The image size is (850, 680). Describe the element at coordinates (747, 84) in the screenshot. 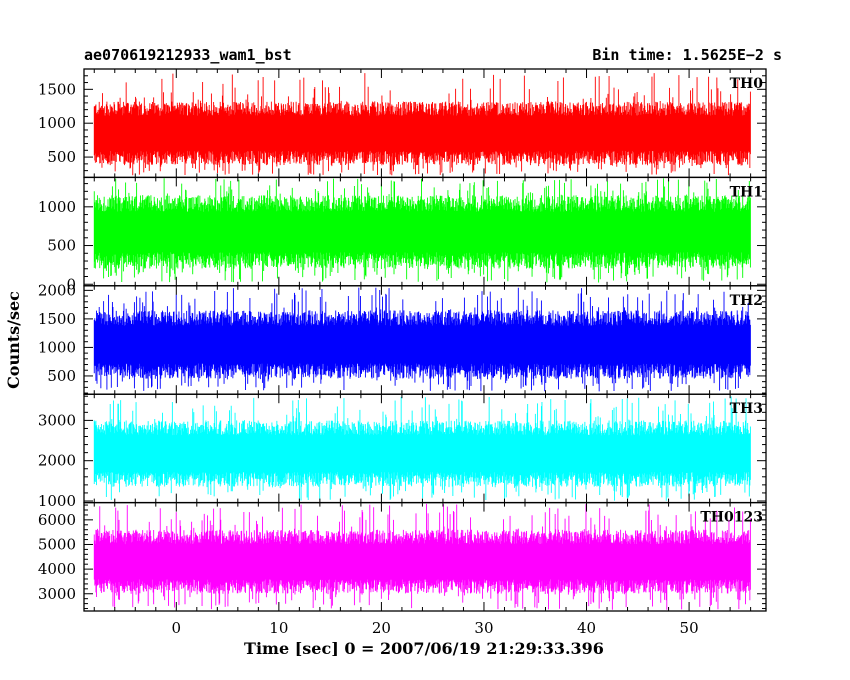

I see `panel-name: TH0` at that location.